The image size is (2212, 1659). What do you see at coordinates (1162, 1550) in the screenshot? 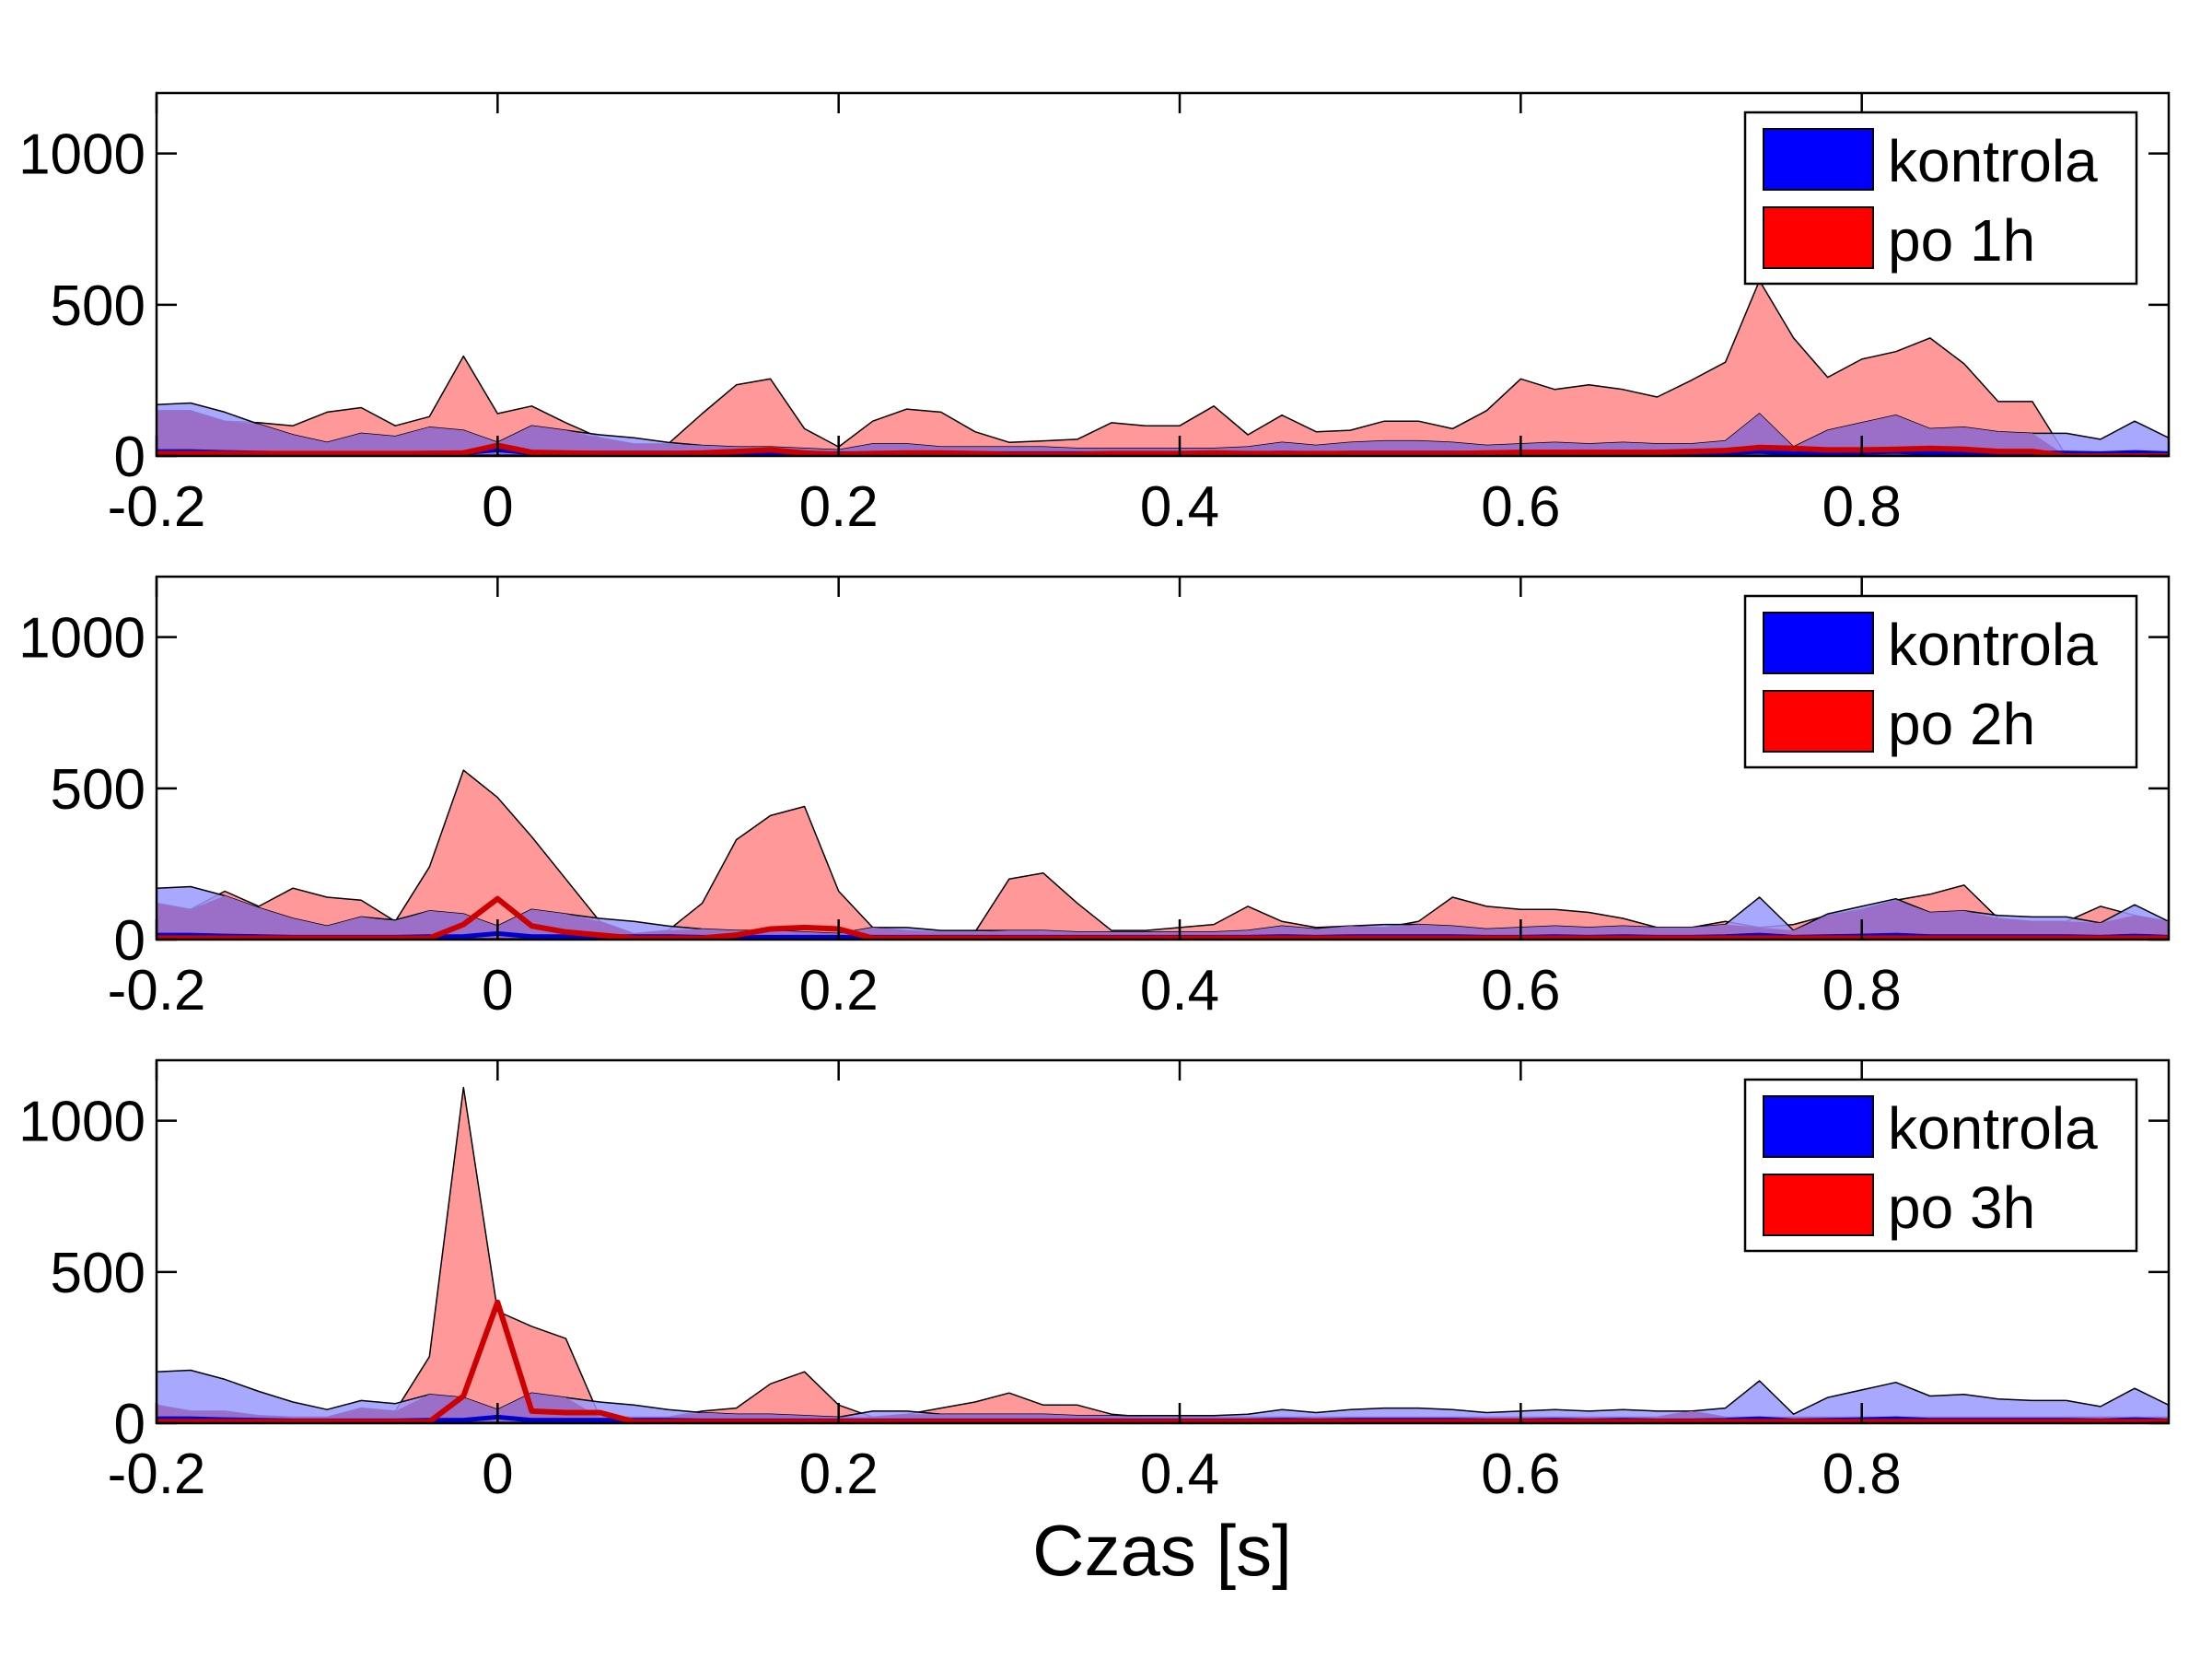
I see `x-axis-label: Czas [s]` at bounding box center [1162, 1550].